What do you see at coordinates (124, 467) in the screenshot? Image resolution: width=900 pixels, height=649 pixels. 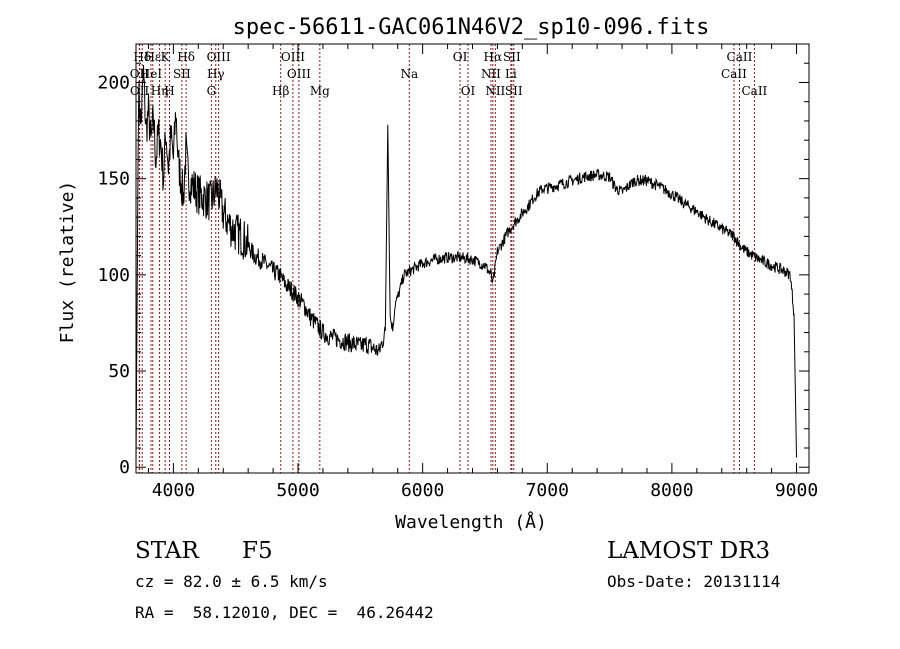 I see `y-tick-label: 0` at bounding box center [124, 467].